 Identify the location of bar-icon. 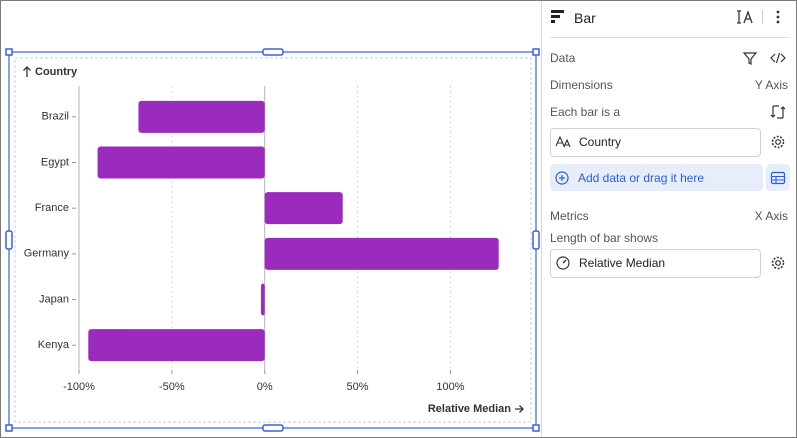
(557, 16).